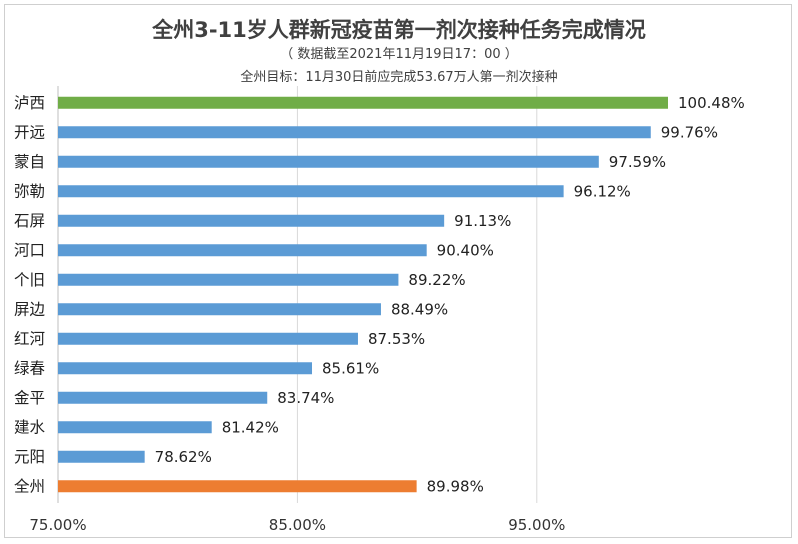  What do you see at coordinates (30, 309) in the screenshot?
I see `category-label-7: 屏边` at bounding box center [30, 309].